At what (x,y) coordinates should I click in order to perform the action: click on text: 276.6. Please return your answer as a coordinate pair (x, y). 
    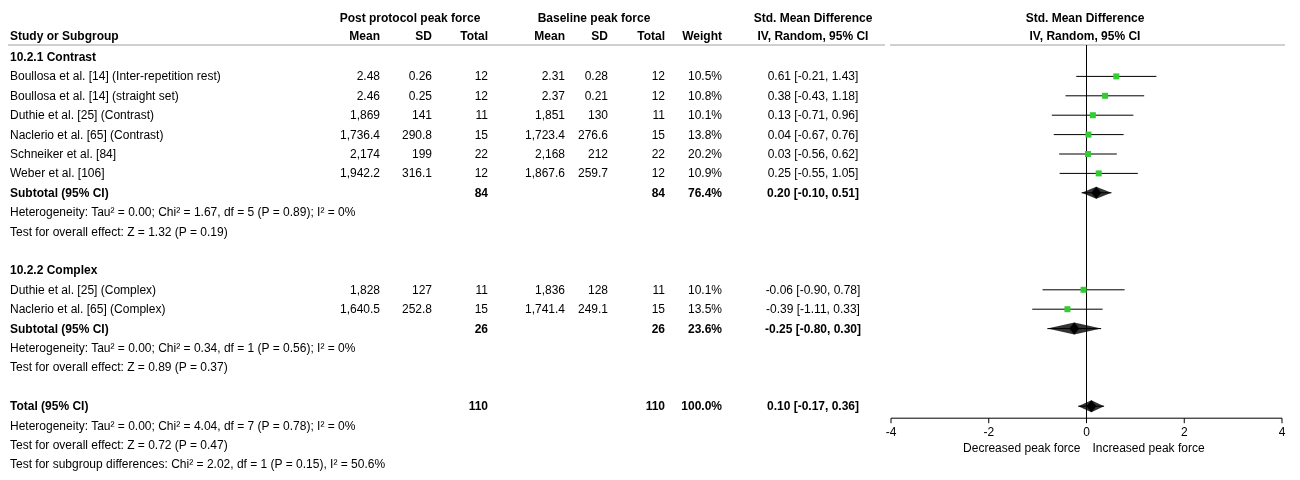
    Looking at the image, I should click on (592, 134).